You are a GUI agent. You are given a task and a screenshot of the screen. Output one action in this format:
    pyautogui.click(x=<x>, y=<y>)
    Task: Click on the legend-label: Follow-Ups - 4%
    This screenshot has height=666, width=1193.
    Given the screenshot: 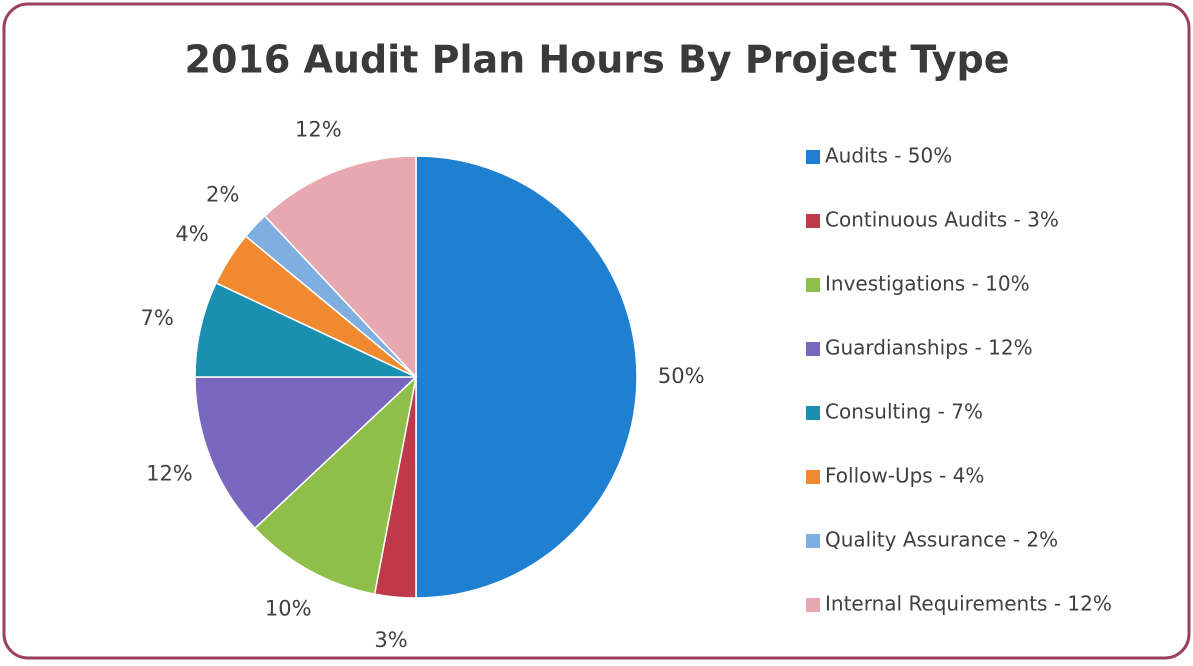 What is the action you would take?
    pyautogui.click(x=904, y=476)
    